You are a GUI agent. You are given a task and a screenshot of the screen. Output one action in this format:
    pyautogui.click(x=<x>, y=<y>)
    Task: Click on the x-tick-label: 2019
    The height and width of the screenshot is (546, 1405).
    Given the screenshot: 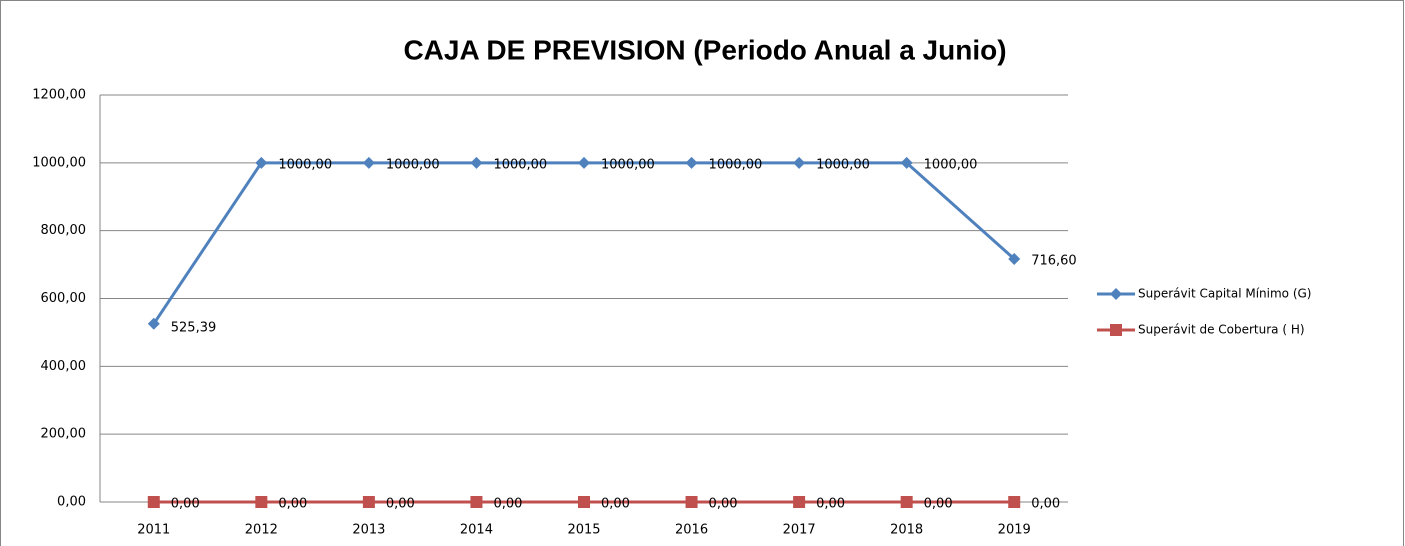 What is the action you would take?
    pyautogui.click(x=1014, y=530)
    